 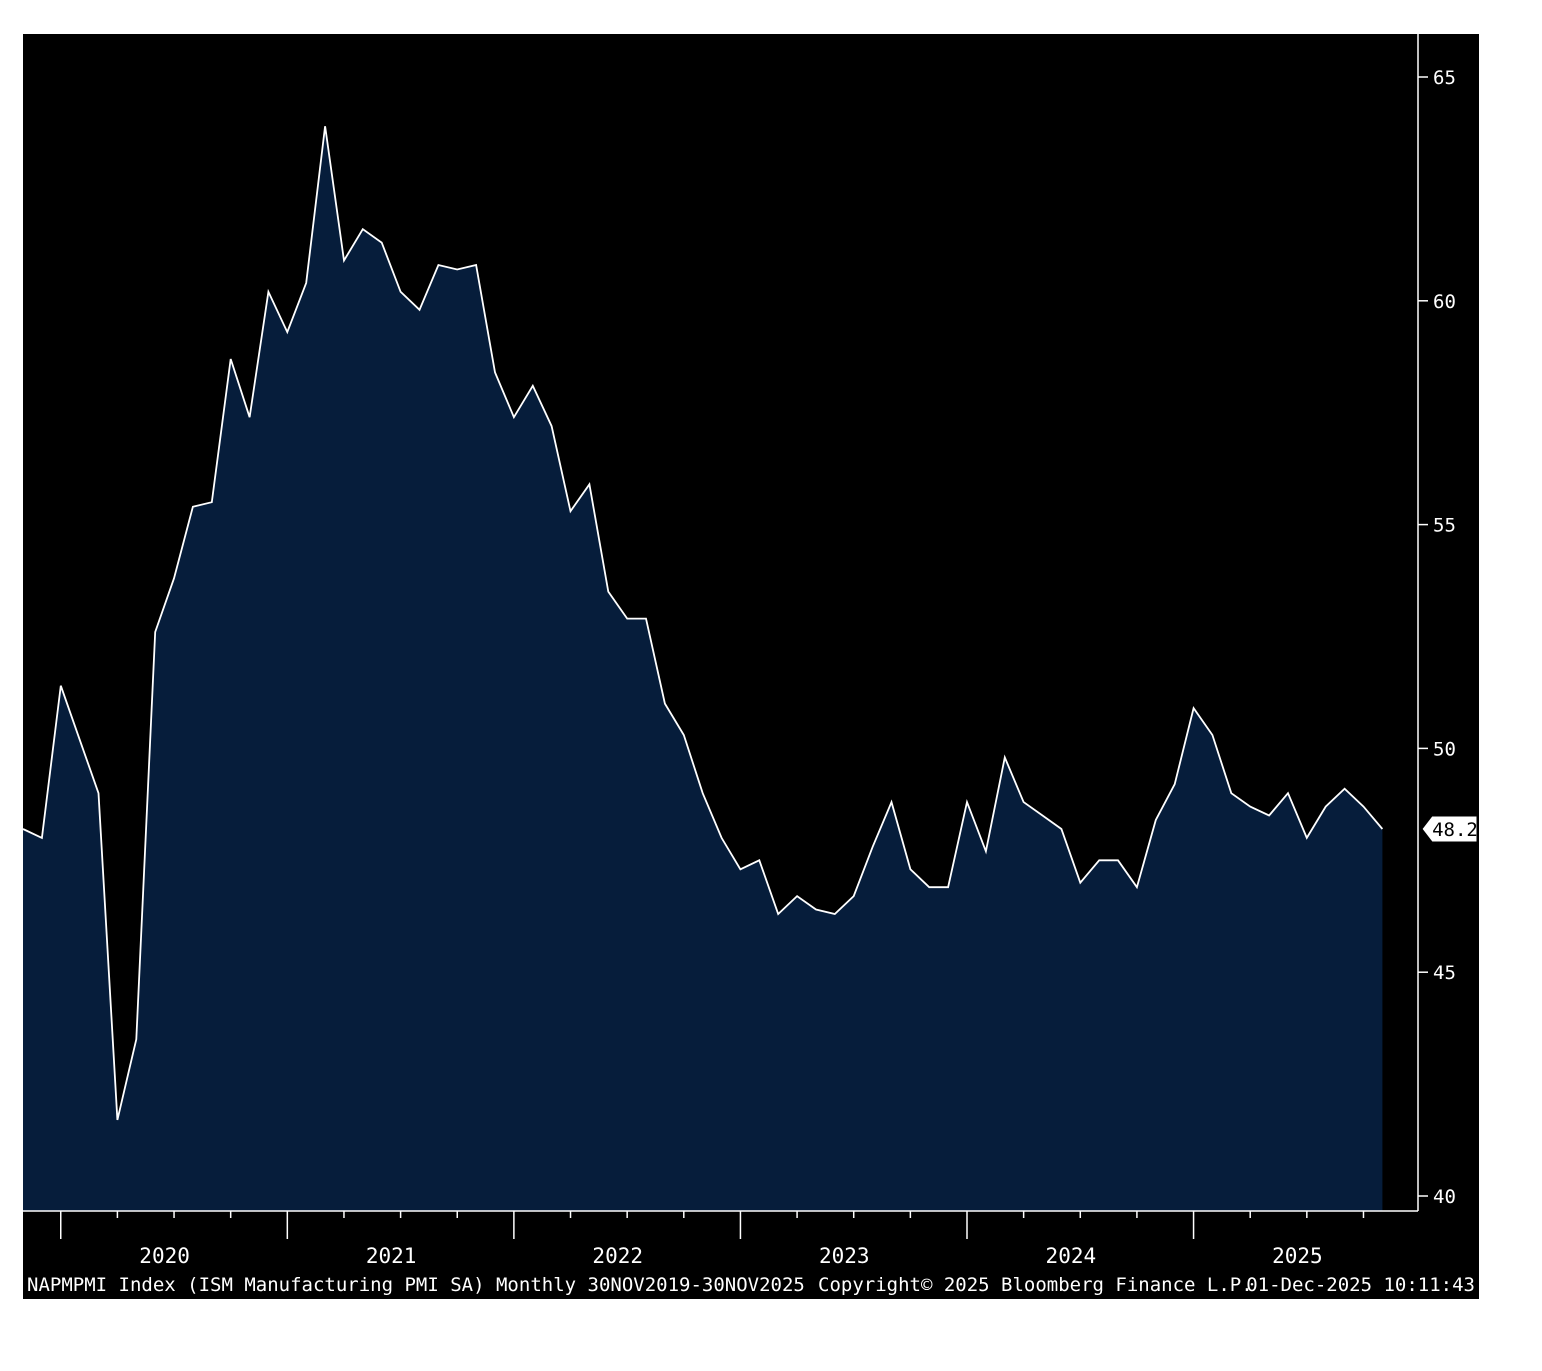 What do you see at coordinates (1071, 1256) in the screenshot?
I see `x-year-label: 2024` at bounding box center [1071, 1256].